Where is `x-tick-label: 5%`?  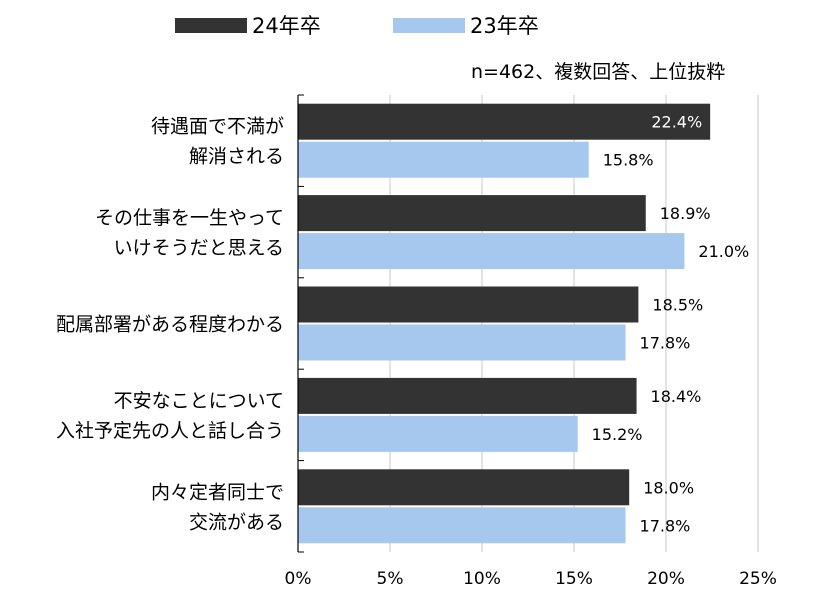 x-tick-label: 5% is located at coordinates (390, 579).